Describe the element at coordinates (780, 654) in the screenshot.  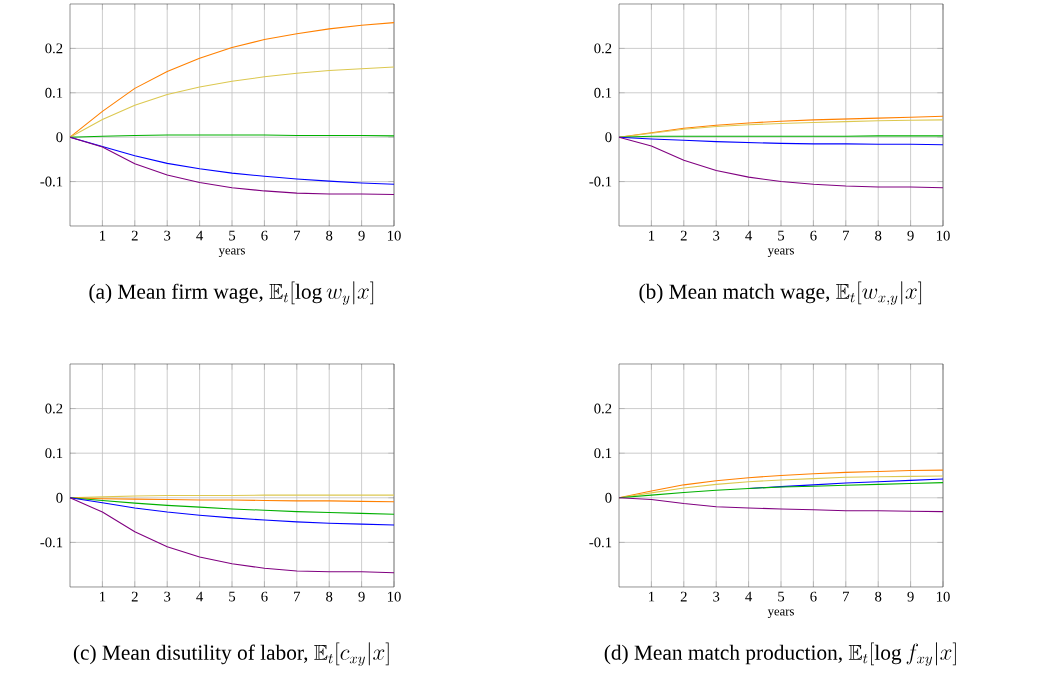
I see `text: $\text{(d) Mean match production, }\mathbb{E}_t[\log f_{xy}|x]$` at that location.